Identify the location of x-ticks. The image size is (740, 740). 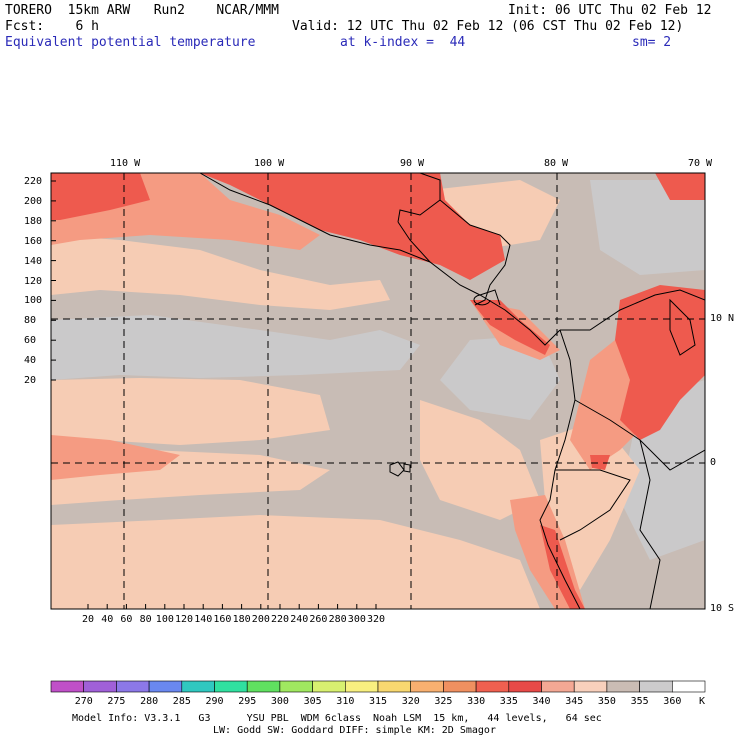
(232, 606).